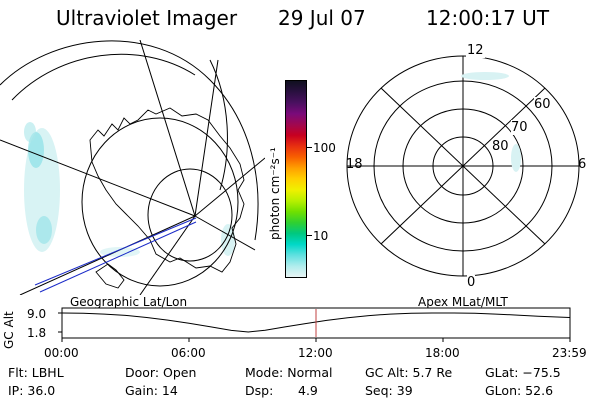 Image resolution: width=600 pixels, height=400 pixels. I want to click on dsp-readout-label: Dsp:, so click(259, 390).